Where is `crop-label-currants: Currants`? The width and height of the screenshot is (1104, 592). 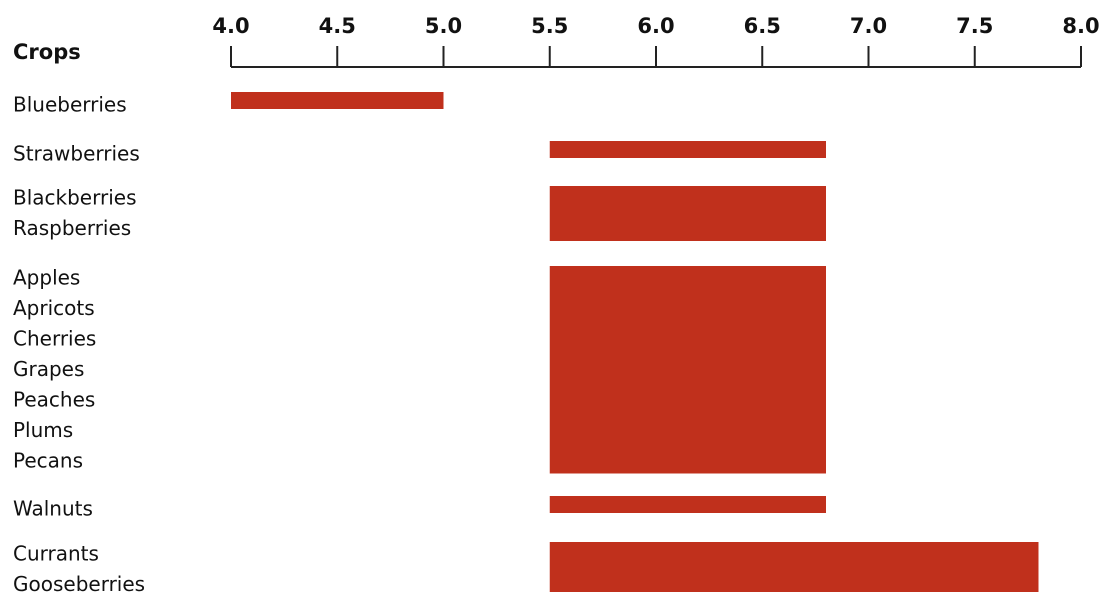
crop-label-currants: Currants is located at coordinates (56, 554).